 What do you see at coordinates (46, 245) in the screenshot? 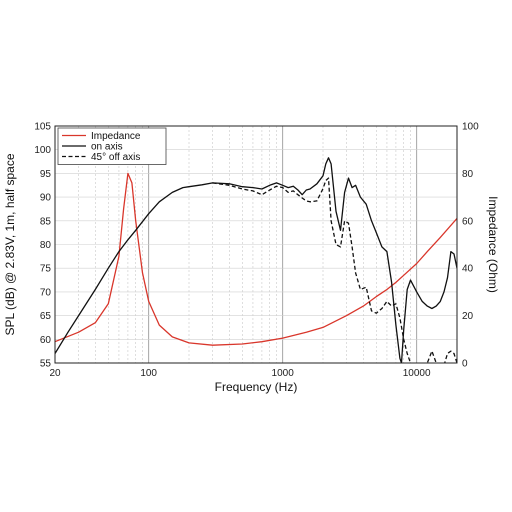
I see `y-left-tick-label: 80` at bounding box center [46, 245].